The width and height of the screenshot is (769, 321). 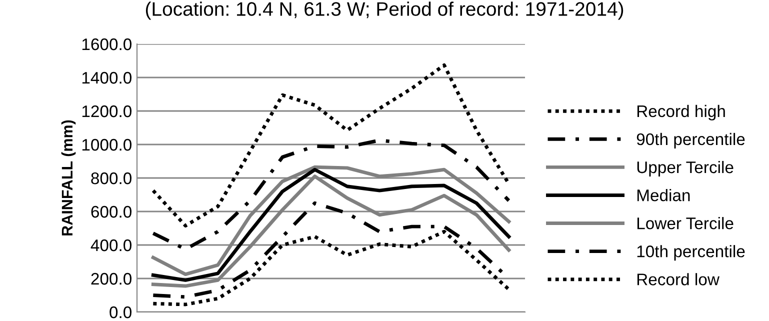 I want to click on legend-label: Lower Tercile, so click(x=685, y=223).